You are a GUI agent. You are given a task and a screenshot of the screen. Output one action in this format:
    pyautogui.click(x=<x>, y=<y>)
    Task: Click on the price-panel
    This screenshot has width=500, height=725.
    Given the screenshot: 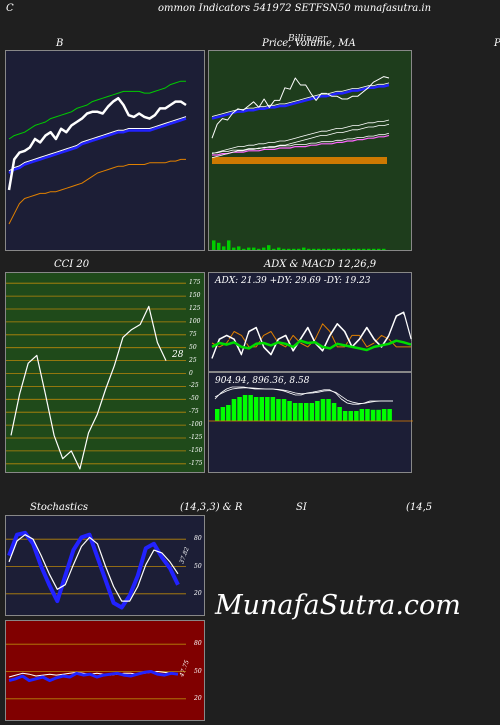 What is the action you would take?
    pyautogui.click(x=310, y=150)
    